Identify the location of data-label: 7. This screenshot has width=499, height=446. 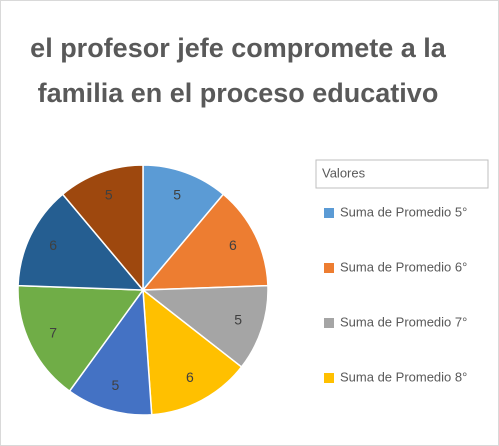
(53, 333).